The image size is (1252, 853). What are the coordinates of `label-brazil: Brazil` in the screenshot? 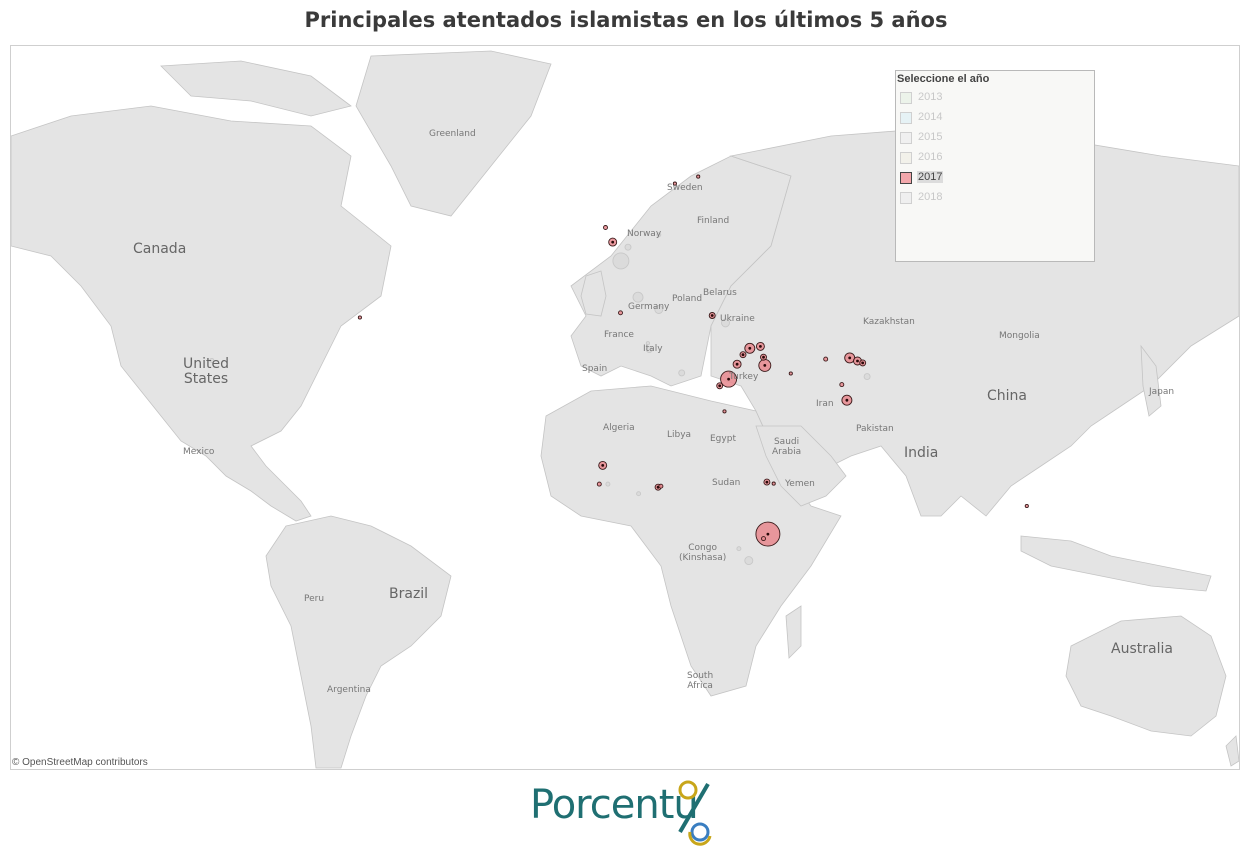 It's located at (409, 594).